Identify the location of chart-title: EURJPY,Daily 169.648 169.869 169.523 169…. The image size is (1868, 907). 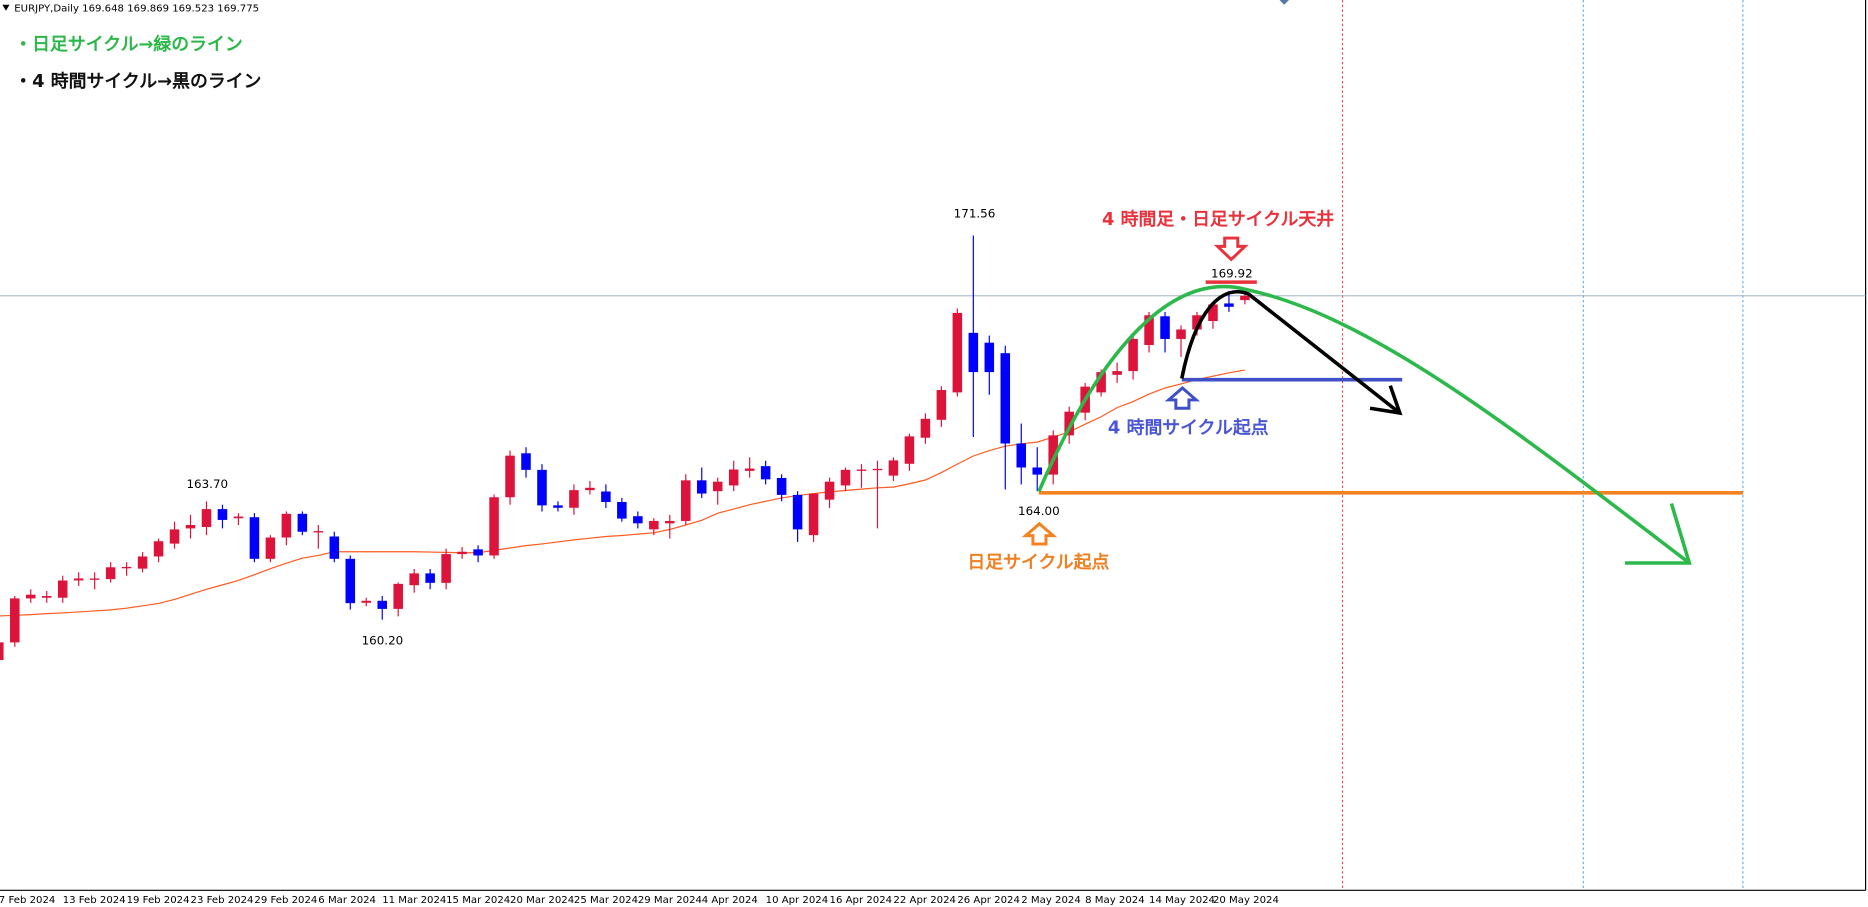
(136, 8).